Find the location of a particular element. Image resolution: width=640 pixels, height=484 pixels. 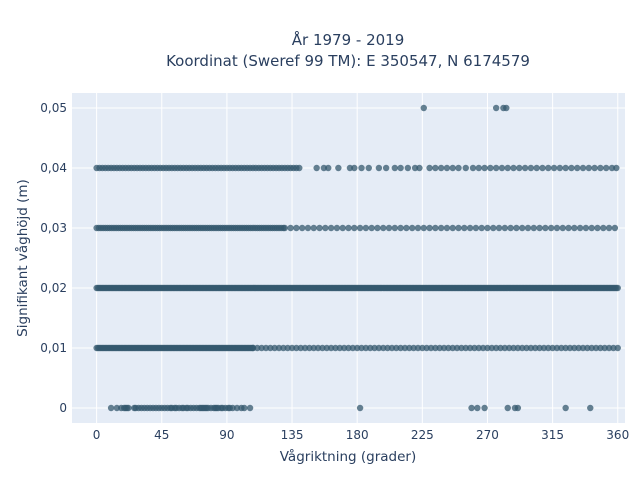

x-tick-label: 90 is located at coordinates (226, 435).